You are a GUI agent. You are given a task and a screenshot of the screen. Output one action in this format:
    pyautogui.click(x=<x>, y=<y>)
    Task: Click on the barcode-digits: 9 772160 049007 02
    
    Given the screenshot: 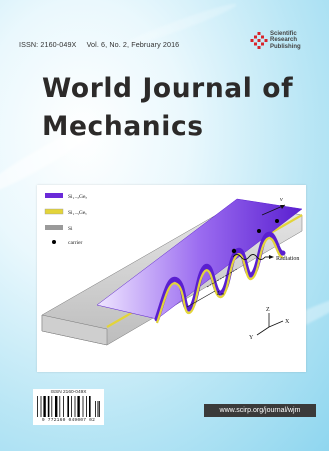 What is the action you would take?
    pyautogui.click(x=68, y=420)
    